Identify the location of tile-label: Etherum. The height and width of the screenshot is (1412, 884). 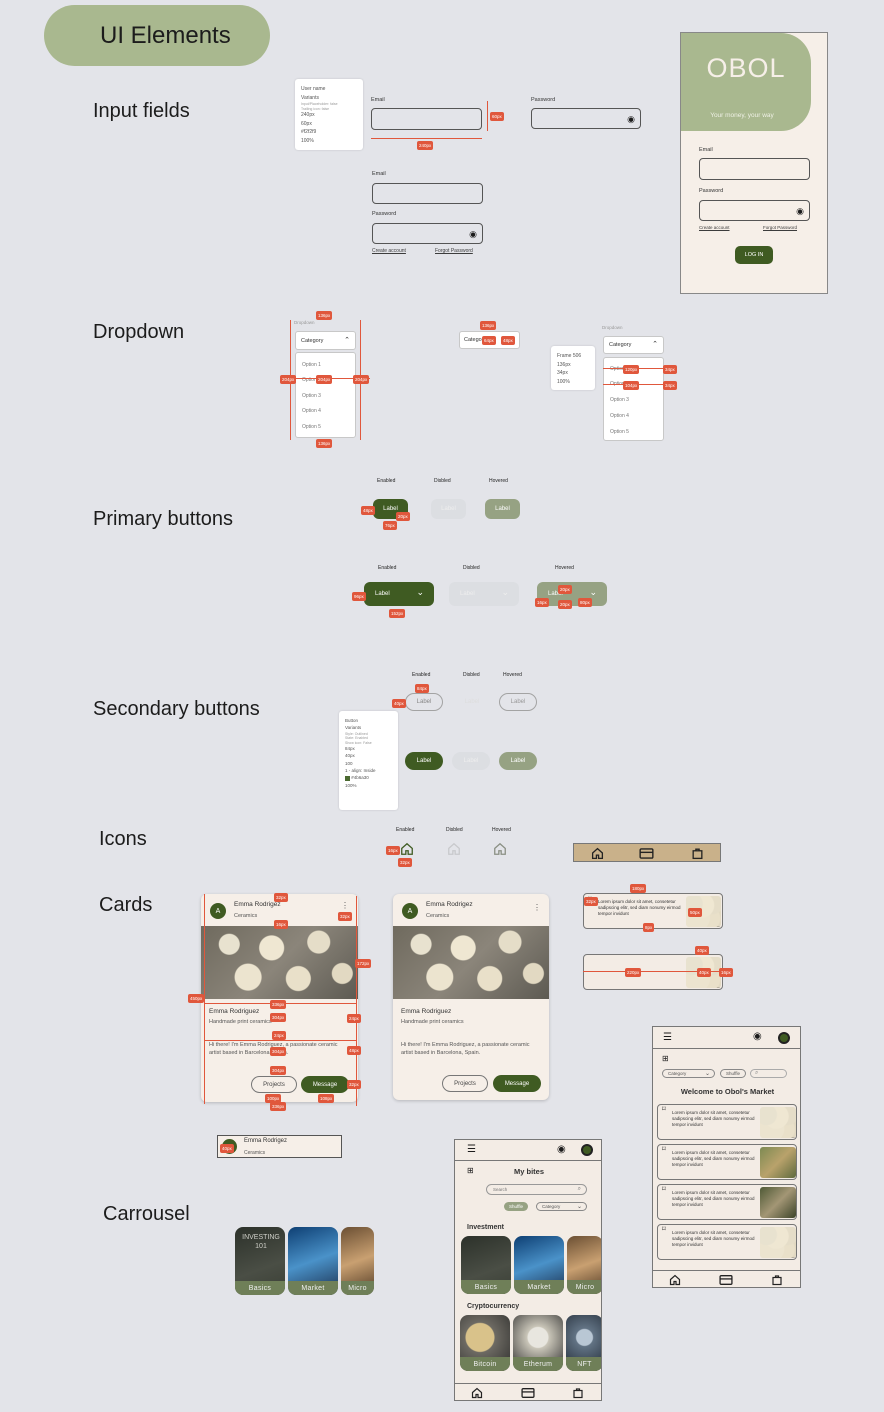
(538, 1364).